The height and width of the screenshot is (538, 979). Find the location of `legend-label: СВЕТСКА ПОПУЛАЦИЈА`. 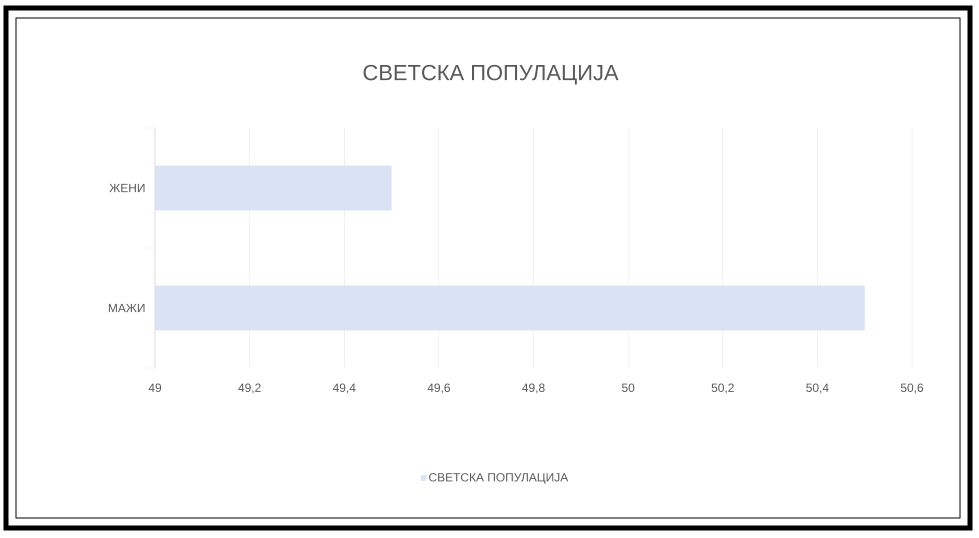

legend-label: СВЕТСКА ПОПУЛАЦИЈА is located at coordinates (498, 478).